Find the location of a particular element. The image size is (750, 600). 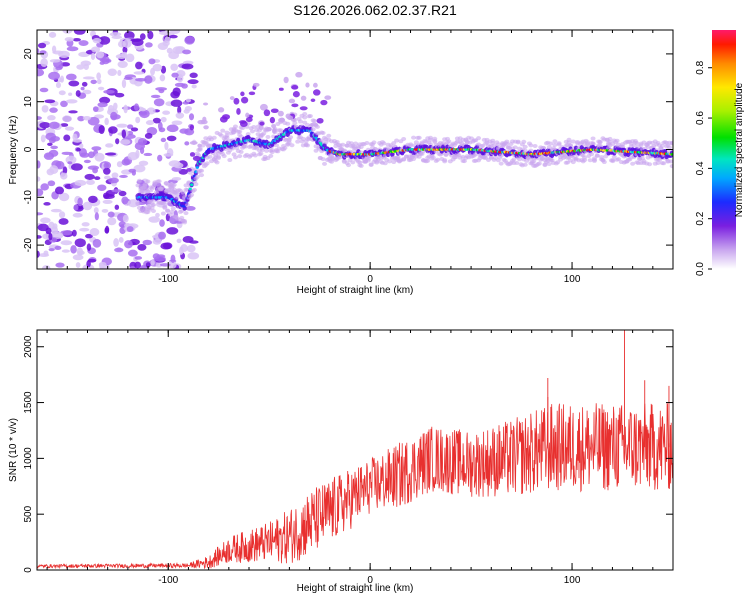

colorbar-tick-label: 0.4 is located at coordinates (700, 168).